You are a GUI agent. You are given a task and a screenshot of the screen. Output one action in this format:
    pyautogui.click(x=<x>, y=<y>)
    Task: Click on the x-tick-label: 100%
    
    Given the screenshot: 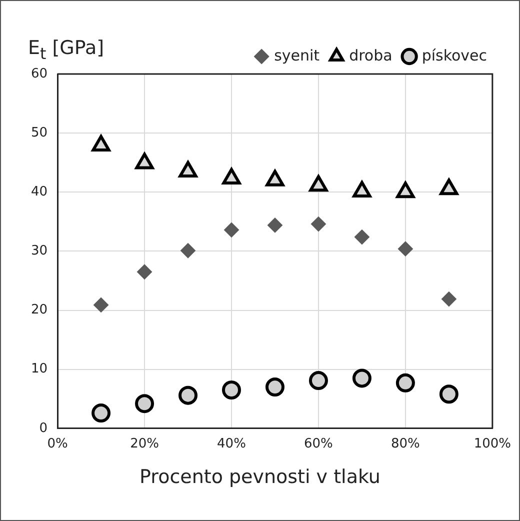 What is the action you would take?
    pyautogui.click(x=493, y=444)
    